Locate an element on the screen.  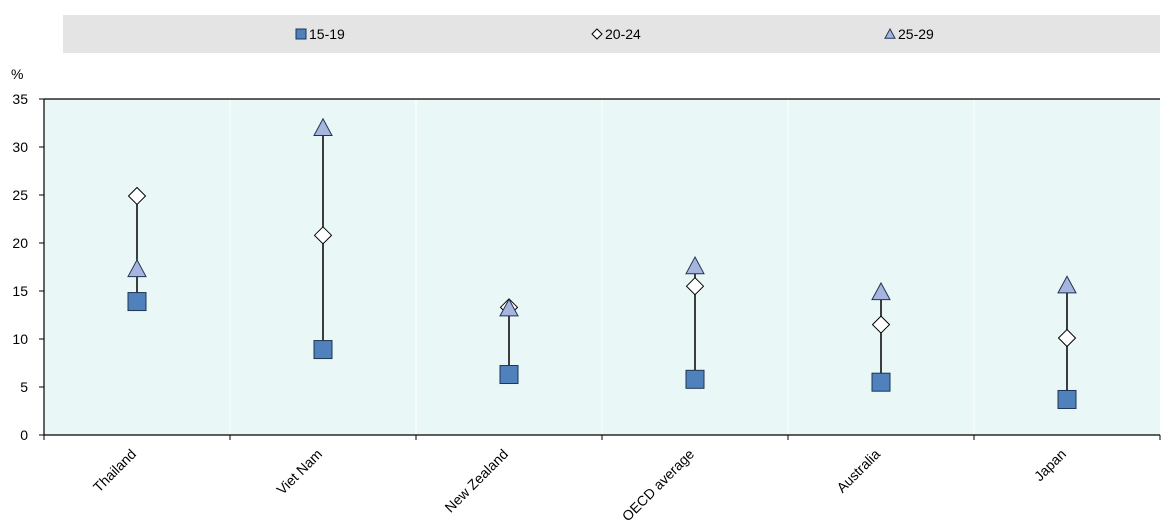
x-tick-label: Japan is located at coordinates (1050, 465).